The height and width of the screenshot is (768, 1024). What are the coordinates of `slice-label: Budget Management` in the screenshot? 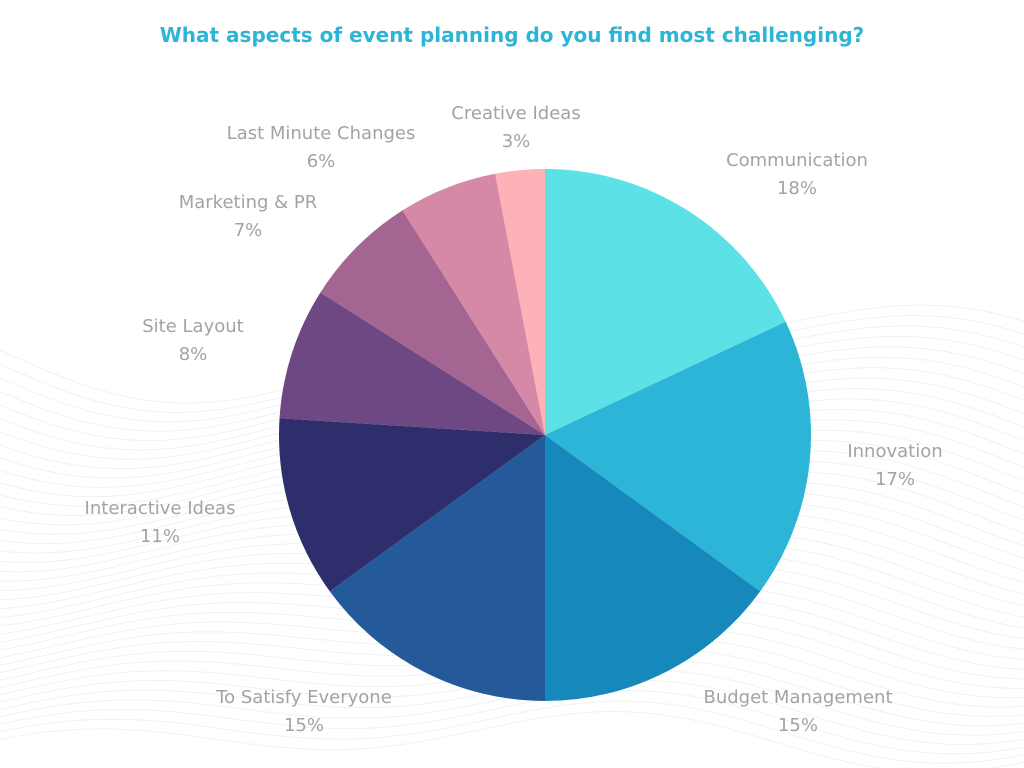 It's located at (797, 697).